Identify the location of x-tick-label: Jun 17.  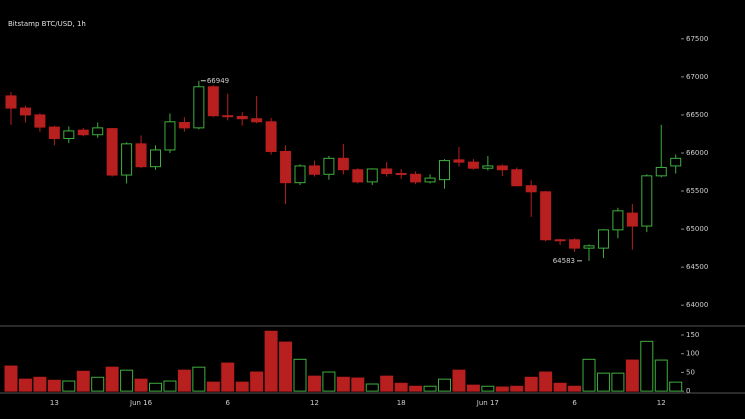
(487, 403).